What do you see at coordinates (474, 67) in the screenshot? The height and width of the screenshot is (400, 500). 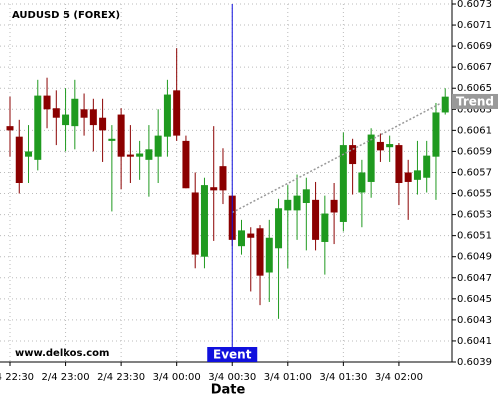 I see `y-tick-label: 0.6067` at bounding box center [474, 67].